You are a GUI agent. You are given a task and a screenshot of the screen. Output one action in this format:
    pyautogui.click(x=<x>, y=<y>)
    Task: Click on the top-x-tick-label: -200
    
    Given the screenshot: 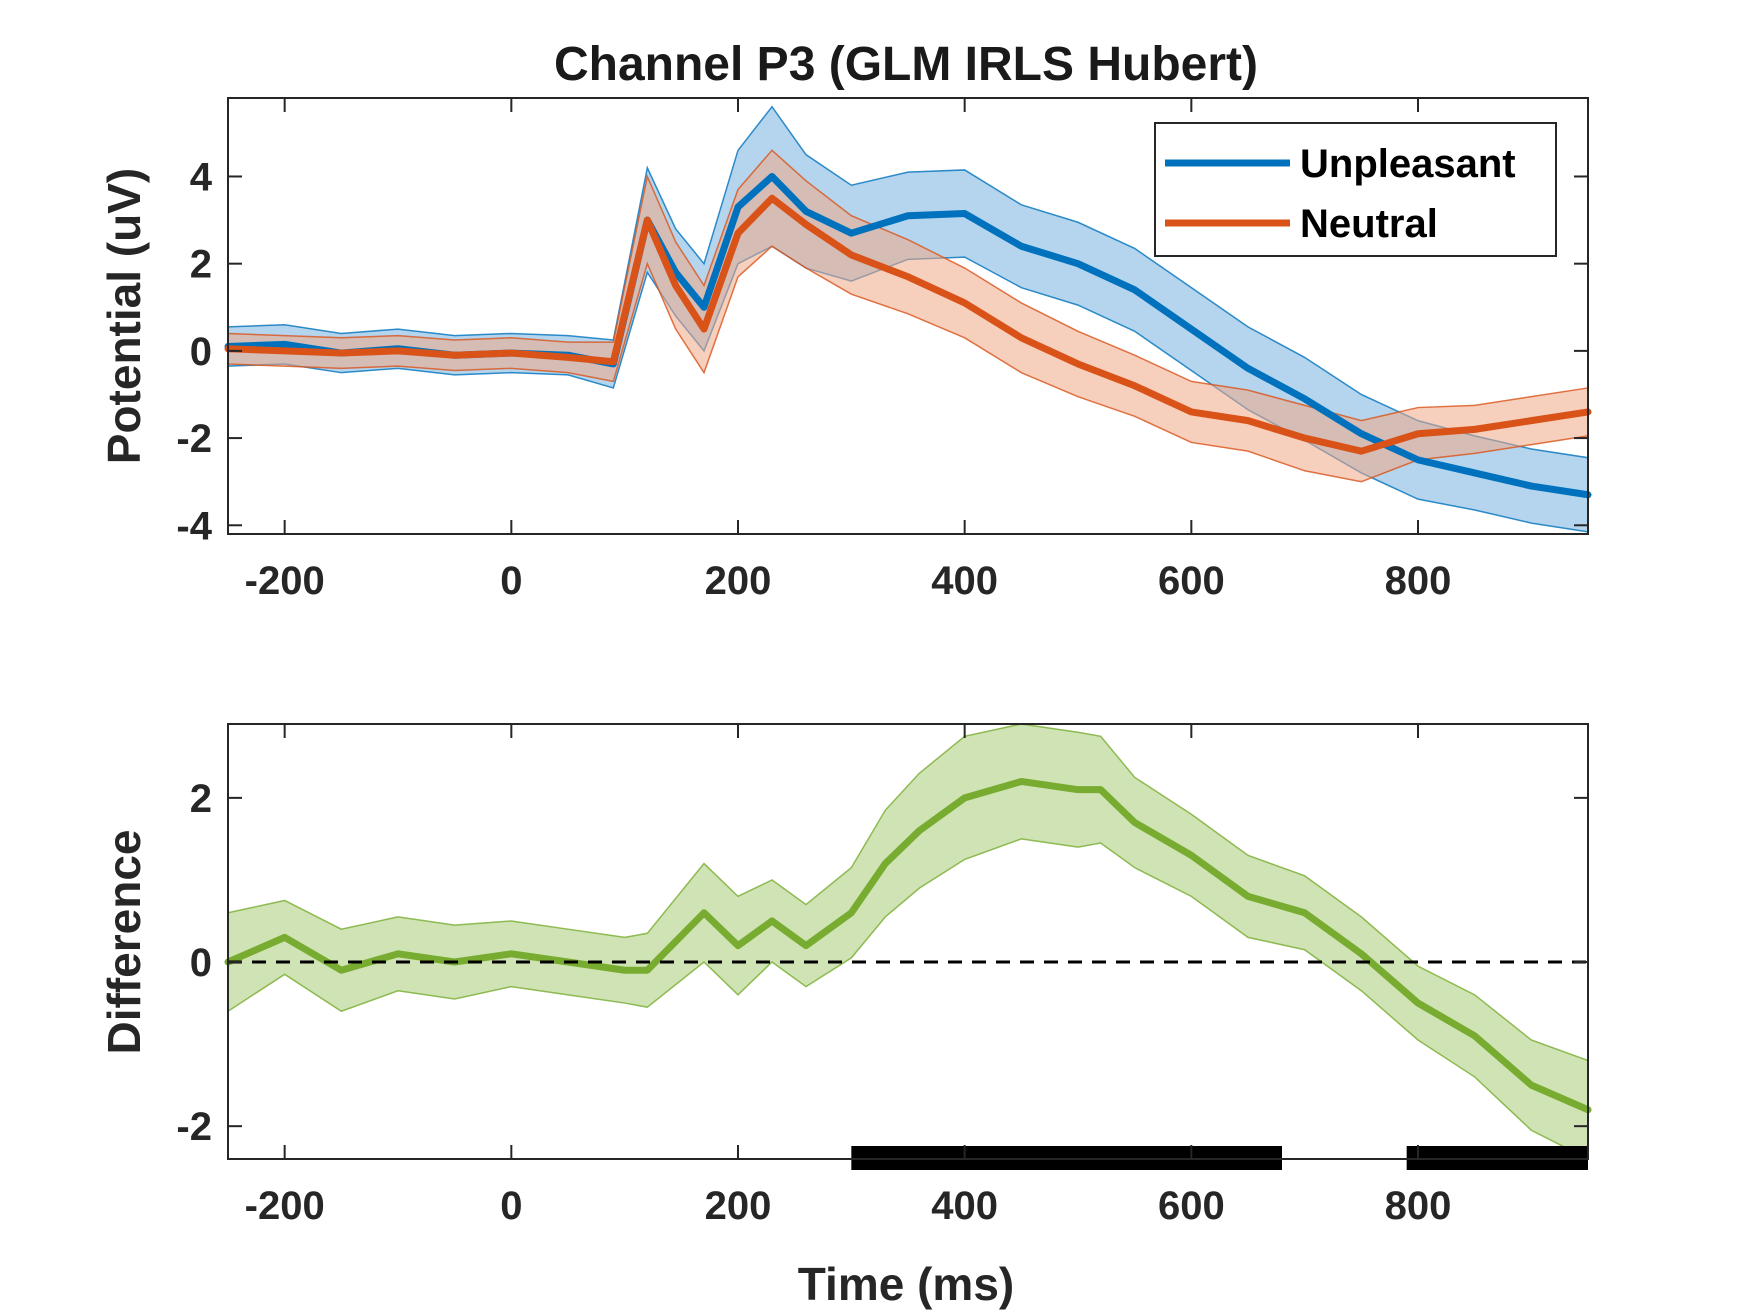 What is the action you would take?
    pyautogui.click(x=285, y=581)
    